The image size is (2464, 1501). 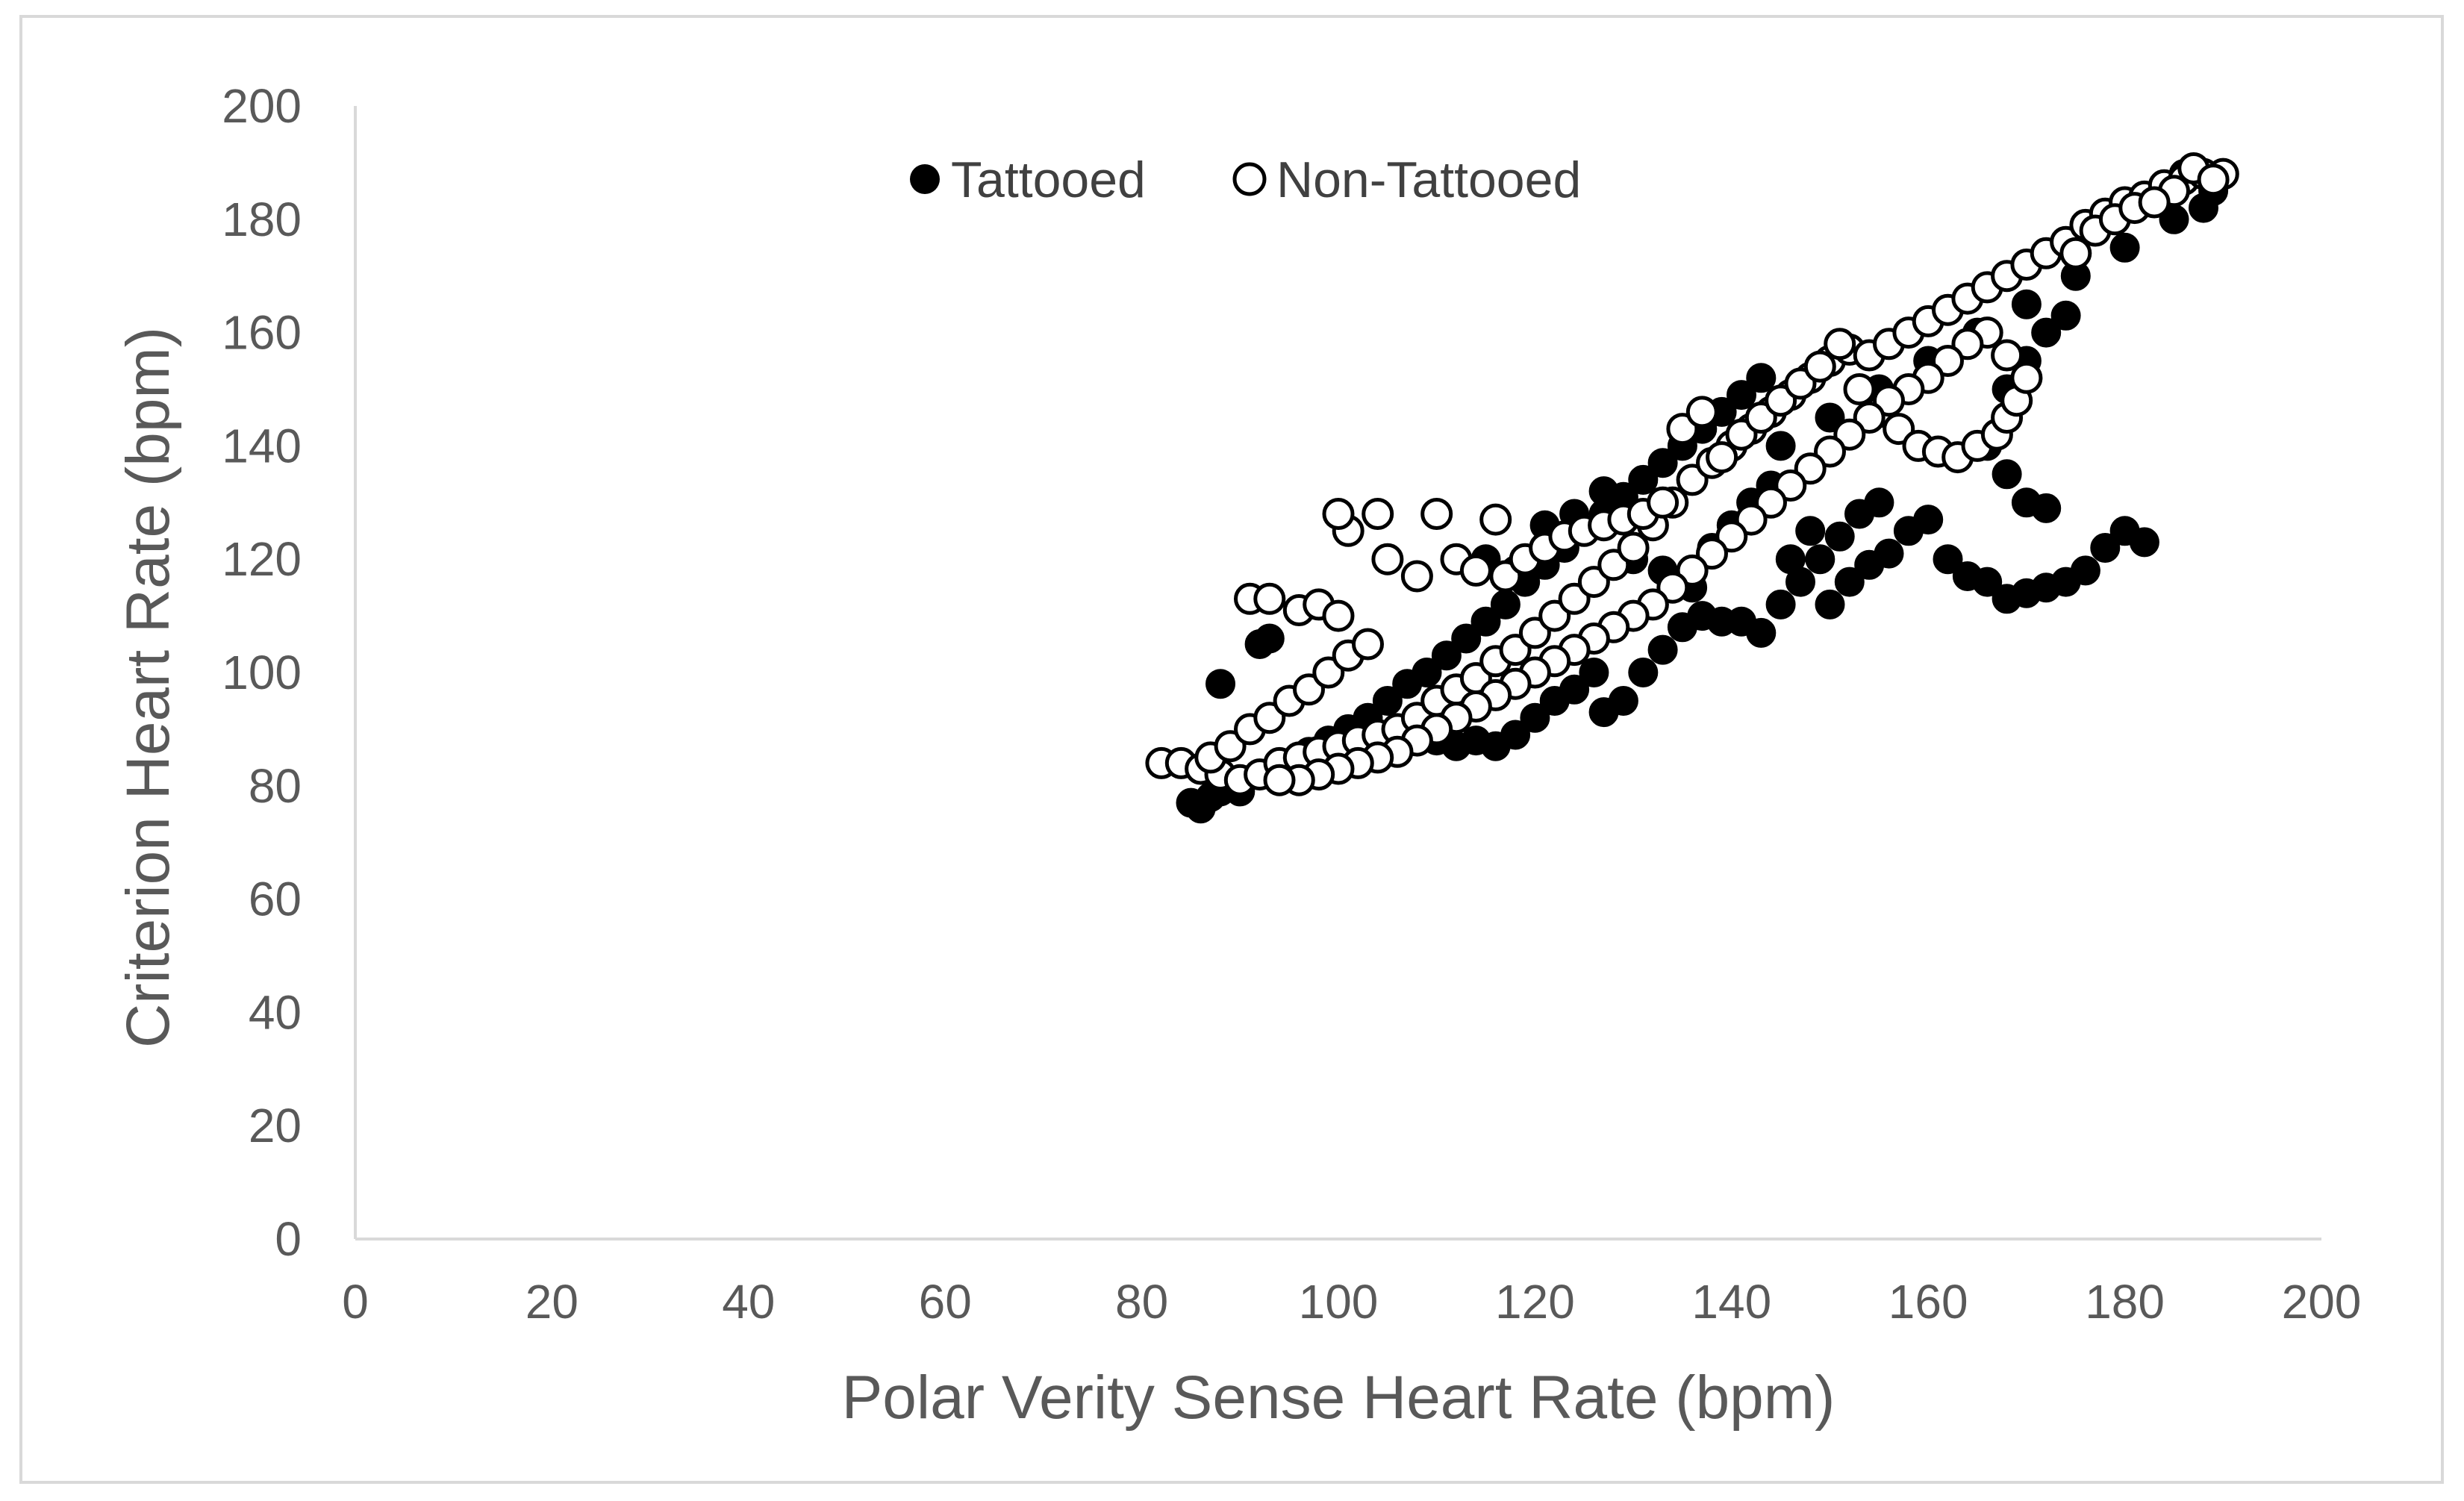 I want to click on y-tick-label: 180, so click(x=262, y=219).